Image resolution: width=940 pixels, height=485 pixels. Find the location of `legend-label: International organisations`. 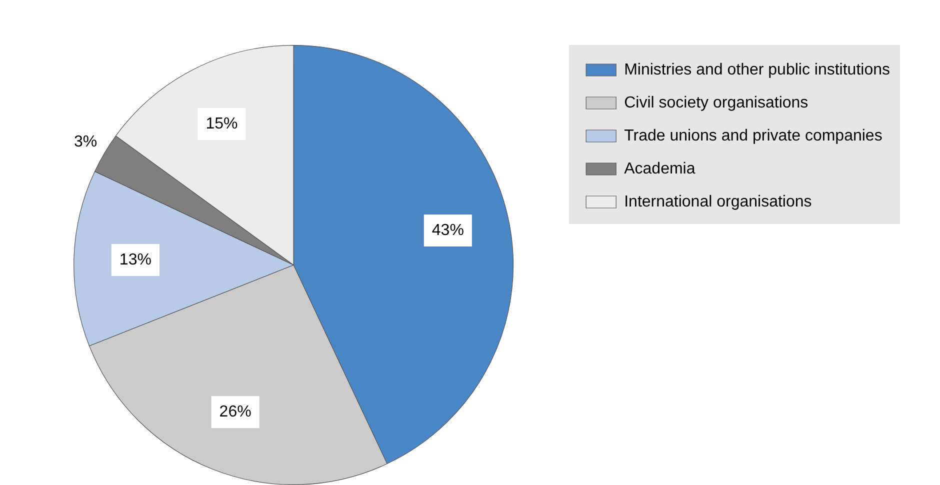

legend-label: International organisations is located at coordinates (718, 201).